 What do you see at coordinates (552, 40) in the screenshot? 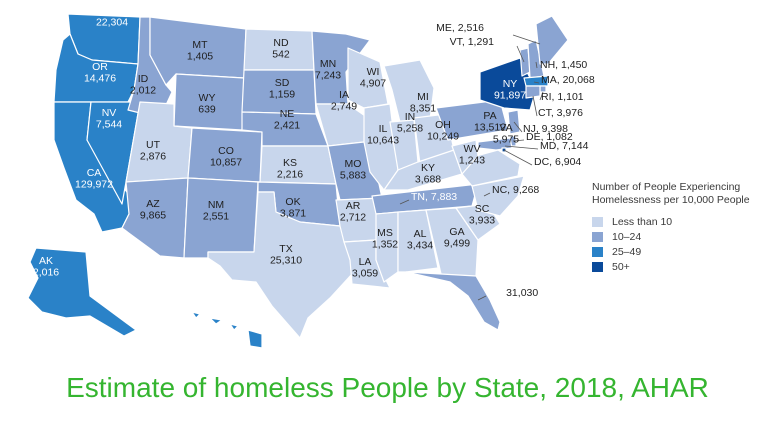
I see `state-me` at bounding box center [552, 40].